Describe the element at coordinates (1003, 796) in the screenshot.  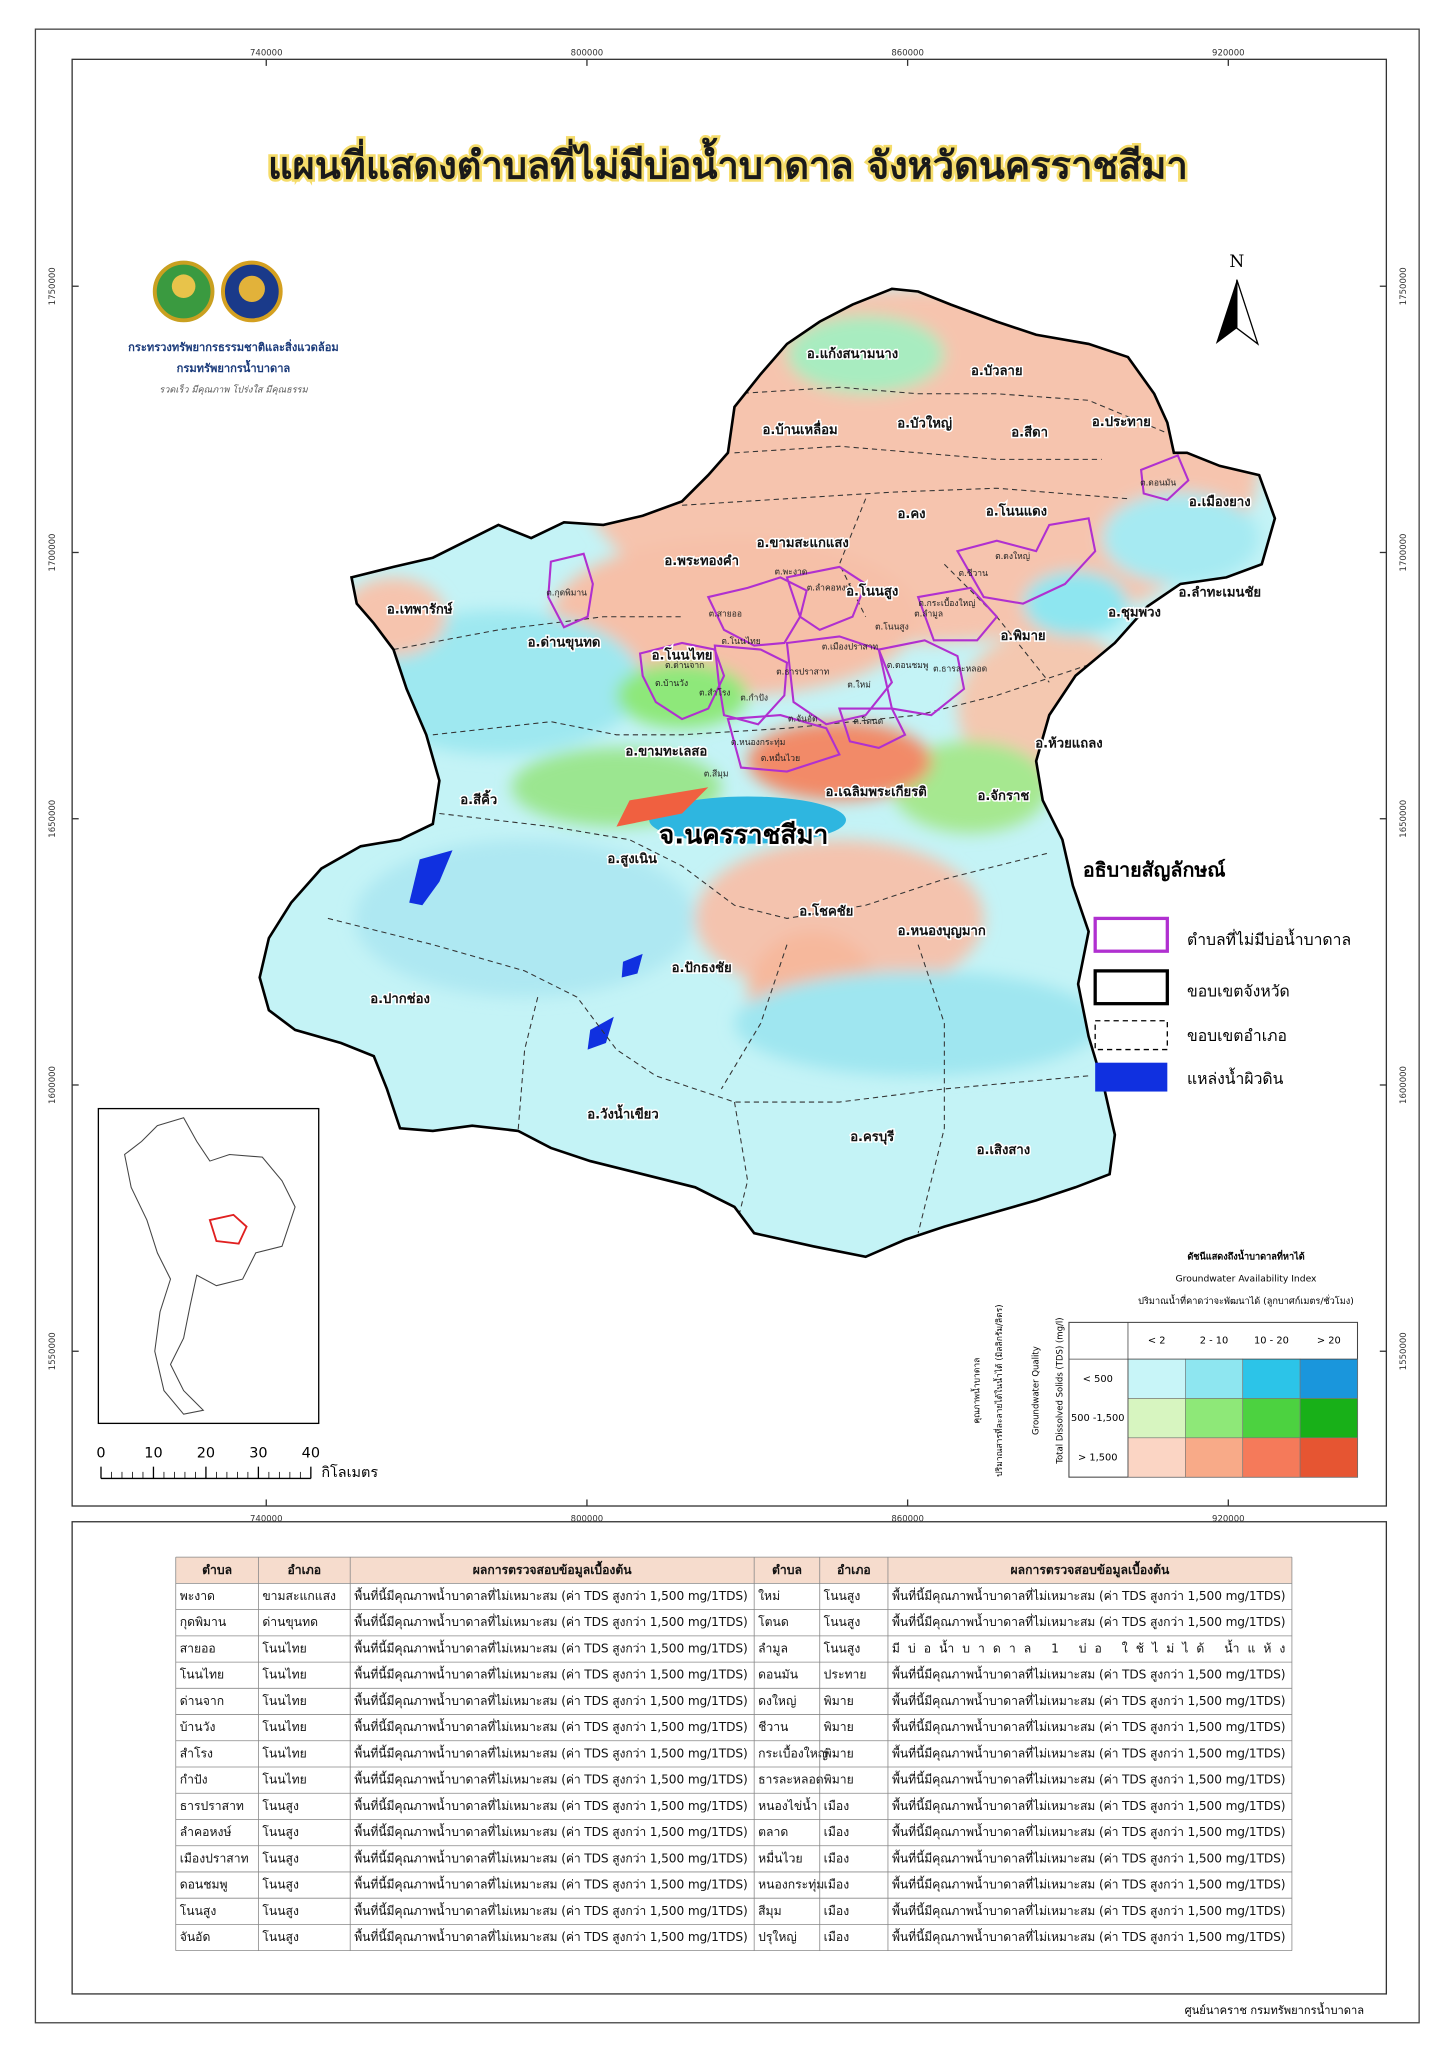
I see `district-label: อ.จักราช` at that location.